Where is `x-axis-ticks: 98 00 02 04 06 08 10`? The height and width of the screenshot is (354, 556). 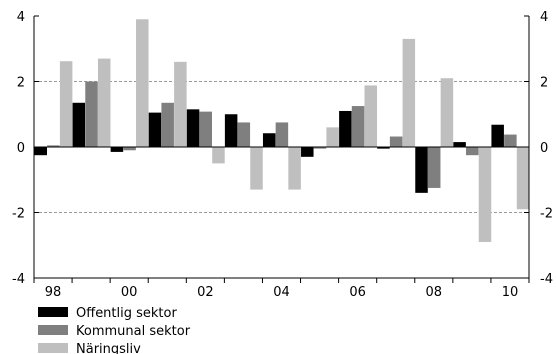 x-axis-ticks: 98 00 02 04 06 08 10 is located at coordinates (281, 289).